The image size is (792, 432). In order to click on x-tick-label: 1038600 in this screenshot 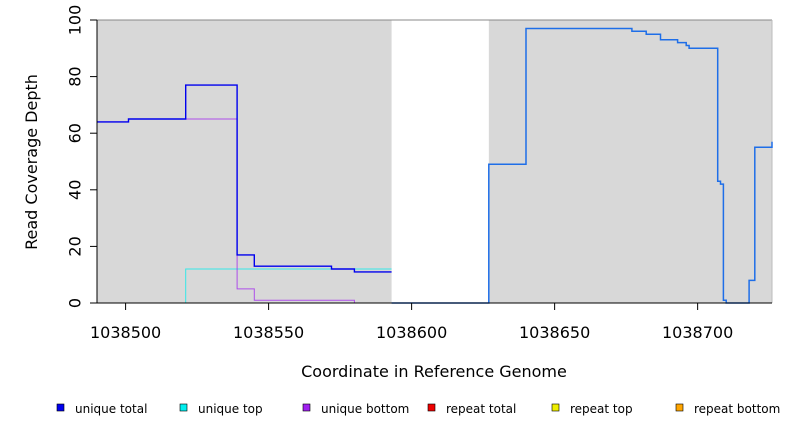, I will do `click(411, 332)`.